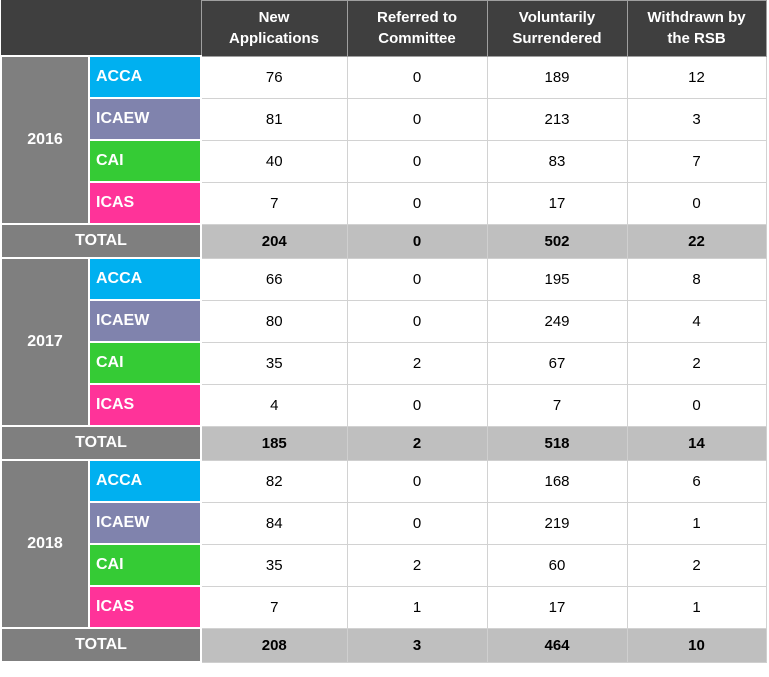 The image size is (769, 677). What do you see at coordinates (557, 77) in the screenshot?
I see `value-cell: 189` at bounding box center [557, 77].